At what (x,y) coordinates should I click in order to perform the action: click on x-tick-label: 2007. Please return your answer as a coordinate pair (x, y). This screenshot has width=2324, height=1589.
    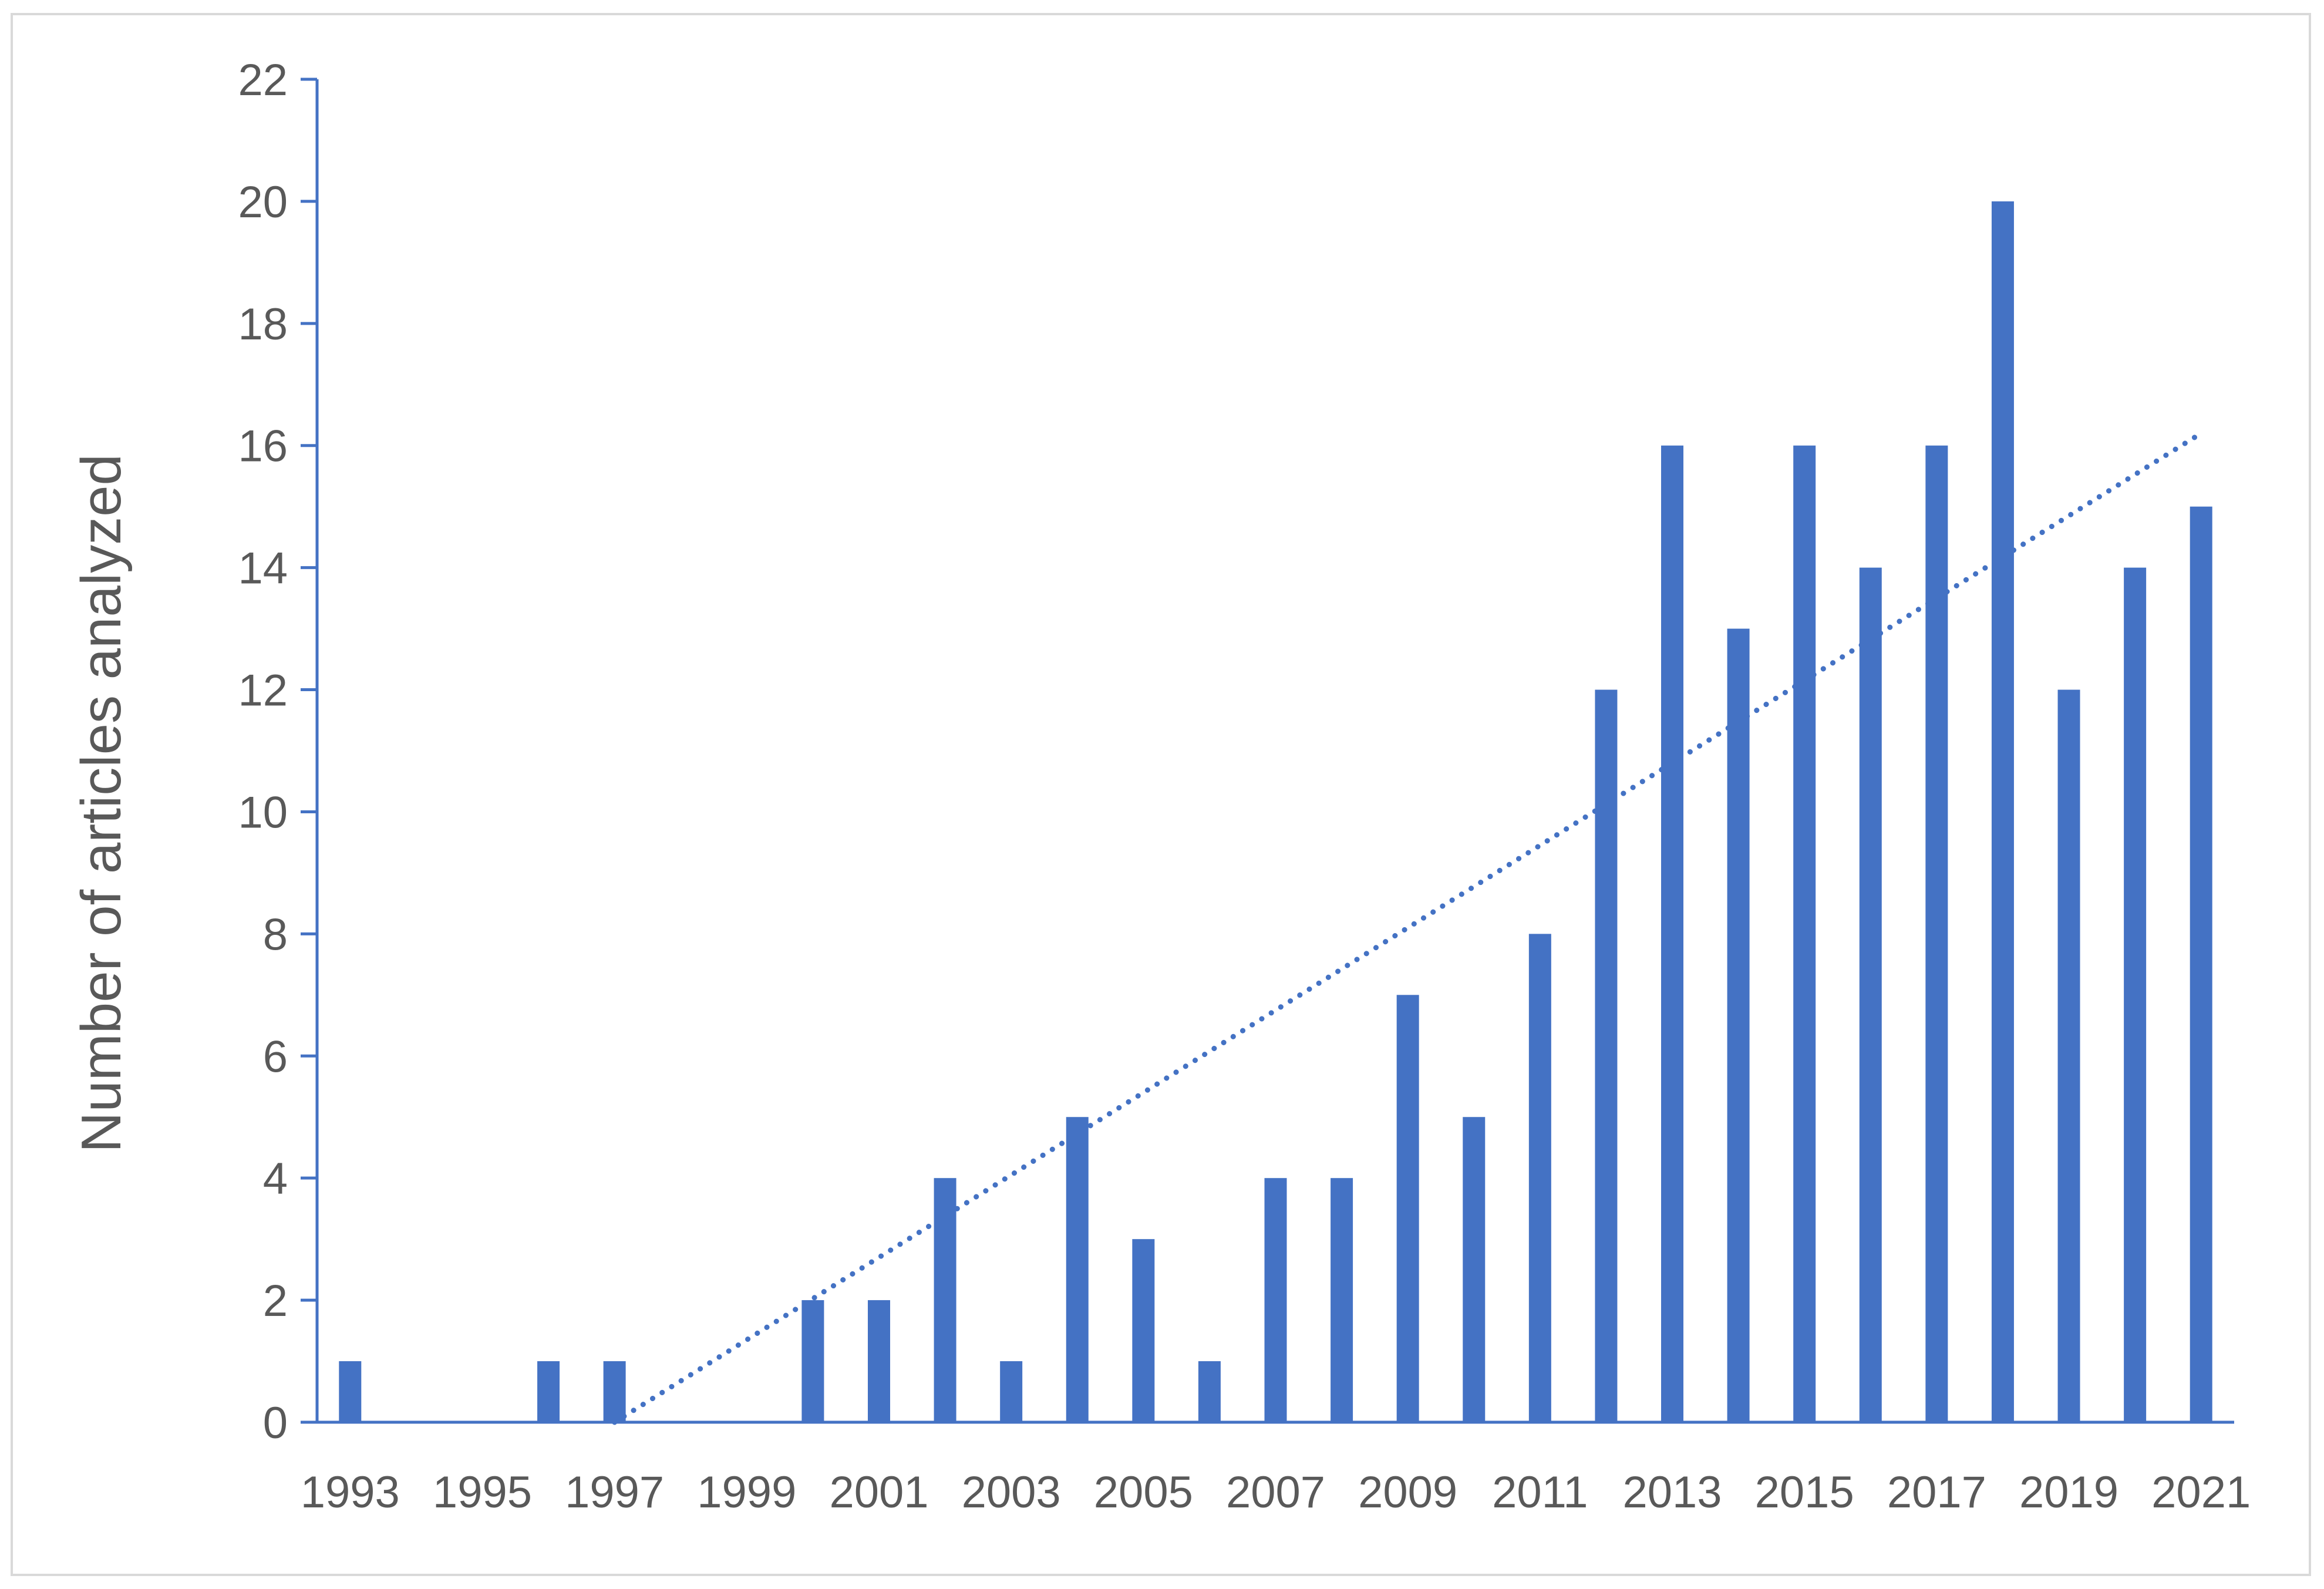
    Looking at the image, I should click on (1275, 1492).